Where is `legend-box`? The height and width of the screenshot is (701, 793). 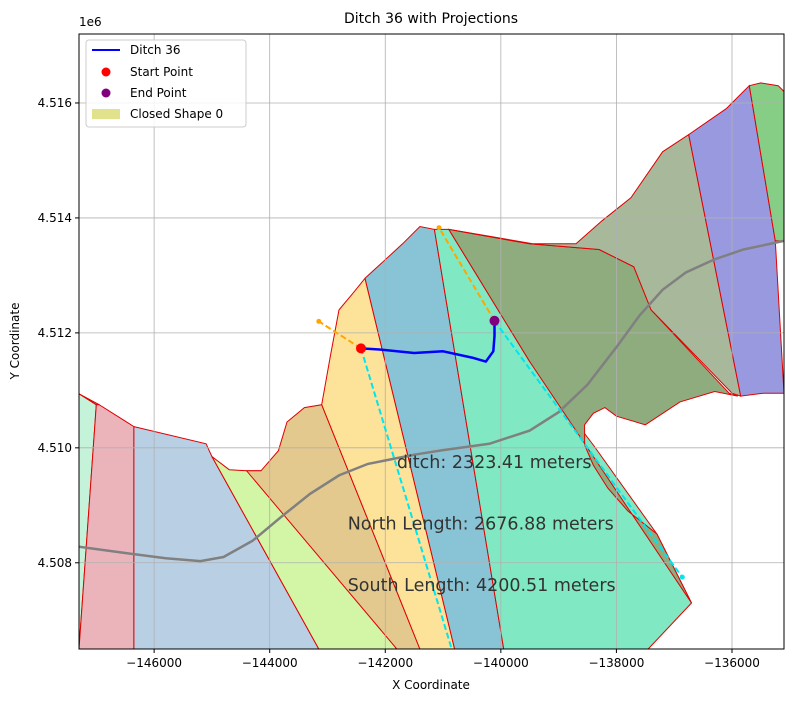
legend-box is located at coordinates (166, 83).